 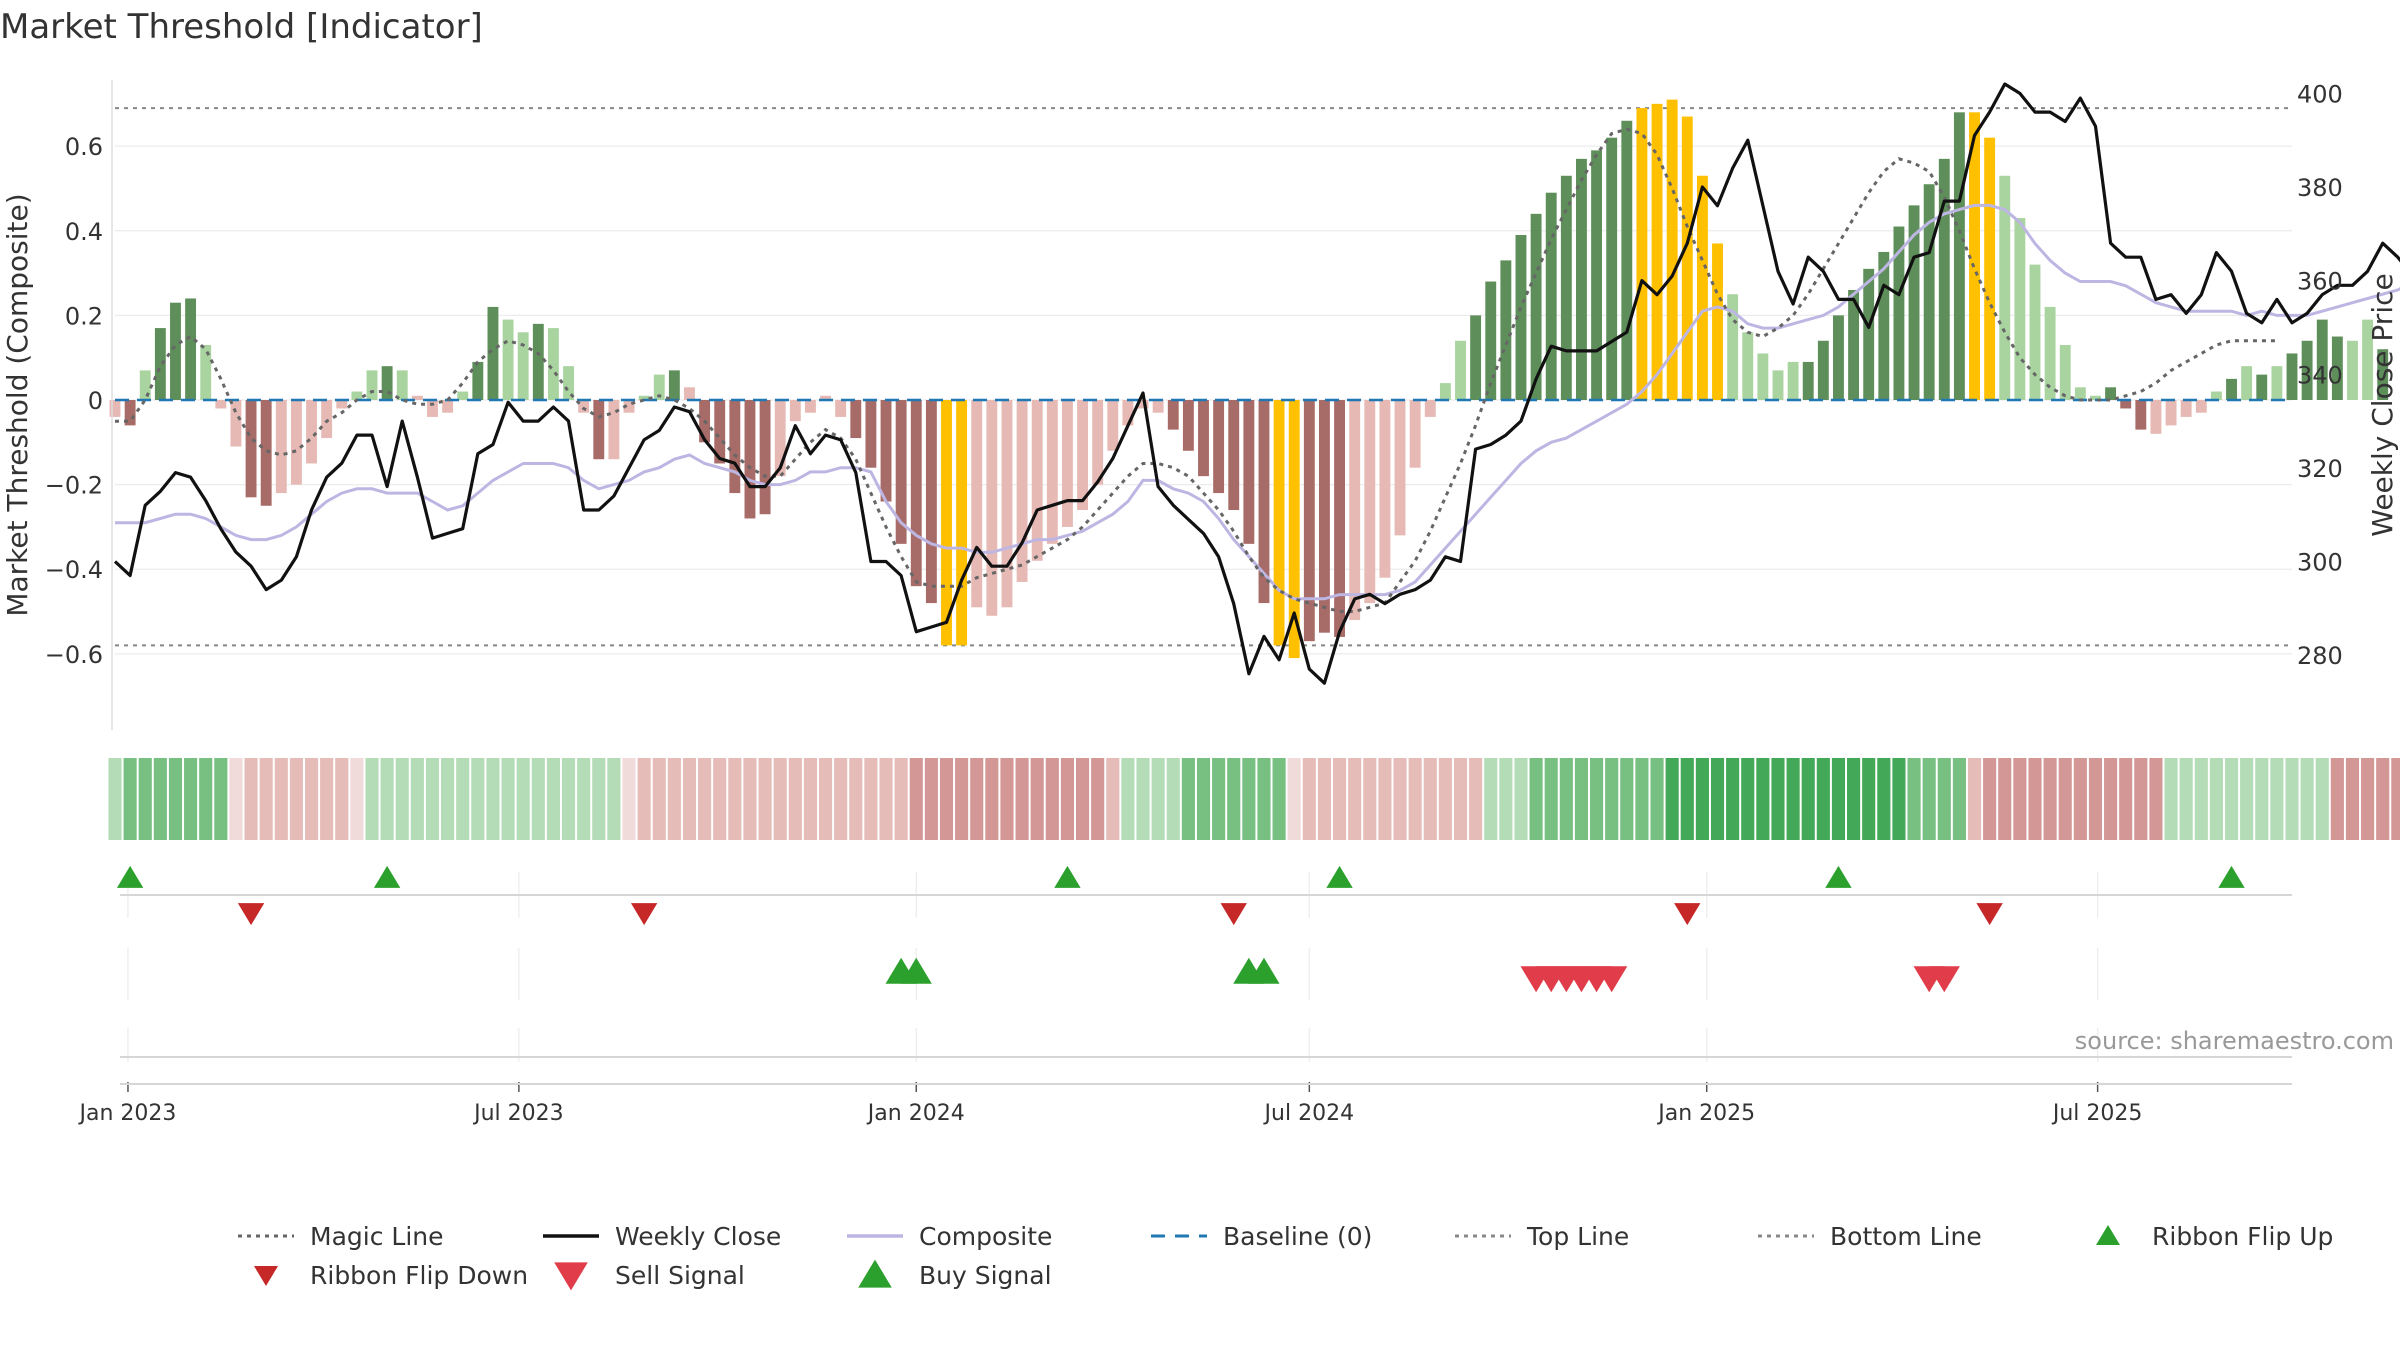 I want to click on legend-label: Ribbon Flip Up, so click(x=2242, y=1236).